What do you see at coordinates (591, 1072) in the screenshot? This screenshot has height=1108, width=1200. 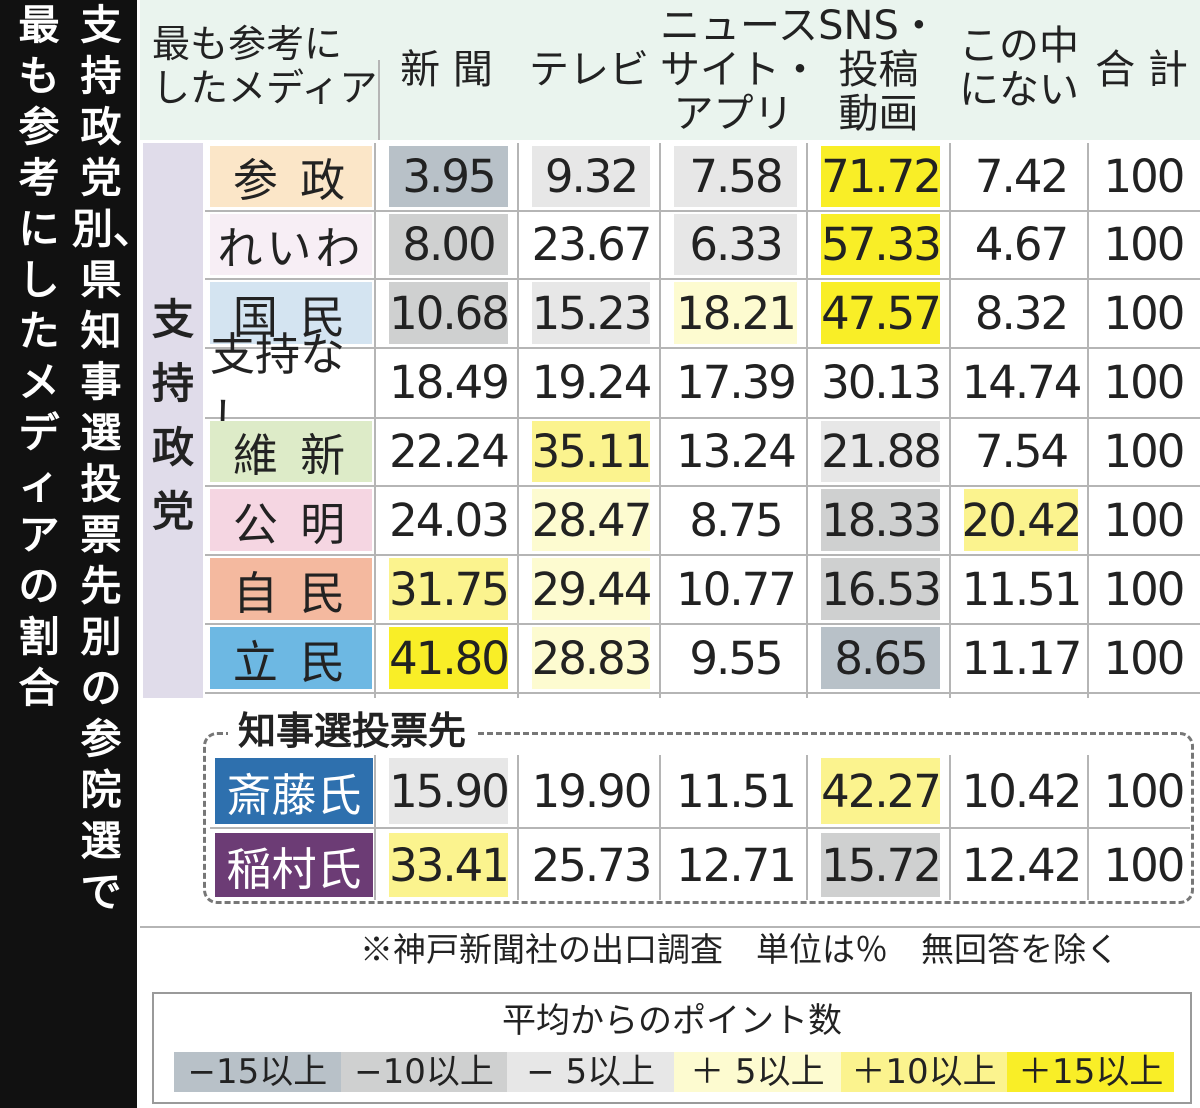 I see `legend-item: − 5以上` at bounding box center [591, 1072].